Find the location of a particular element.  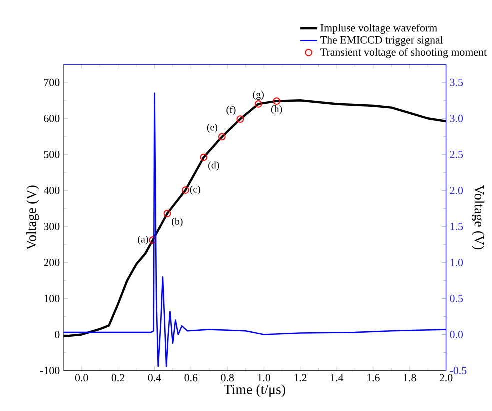

y2-tick-label: 1.5 is located at coordinates (457, 227).